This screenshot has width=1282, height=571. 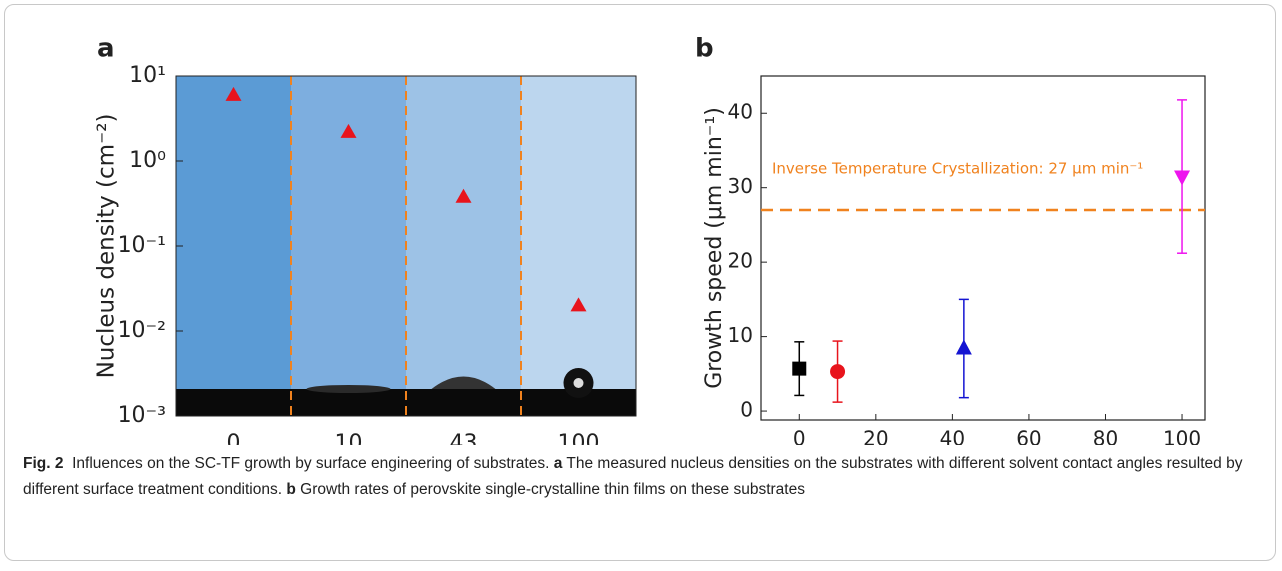 What do you see at coordinates (578, 383) in the screenshot?
I see `droplet-highlight` at bounding box center [578, 383].